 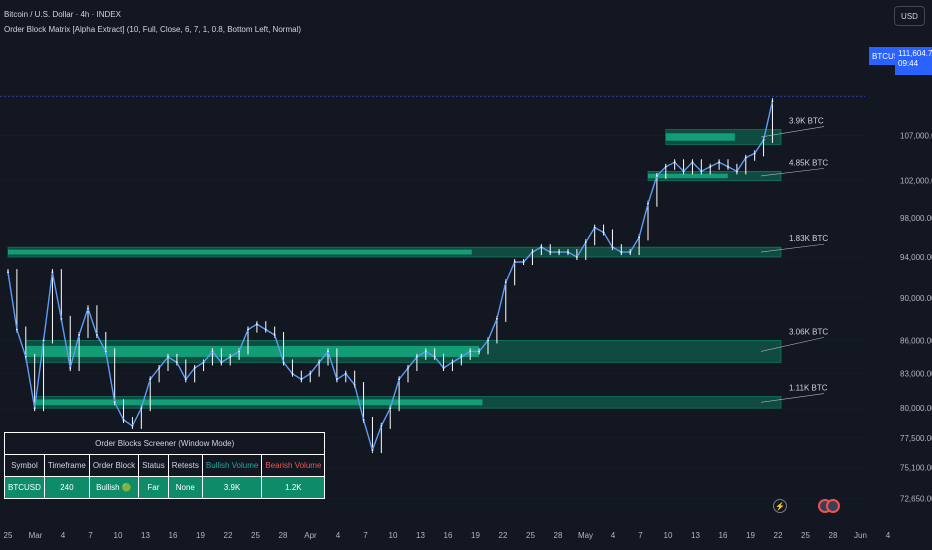 What do you see at coordinates (232, 487) in the screenshot?
I see `cell-bullish-volume: 3.9K` at bounding box center [232, 487].